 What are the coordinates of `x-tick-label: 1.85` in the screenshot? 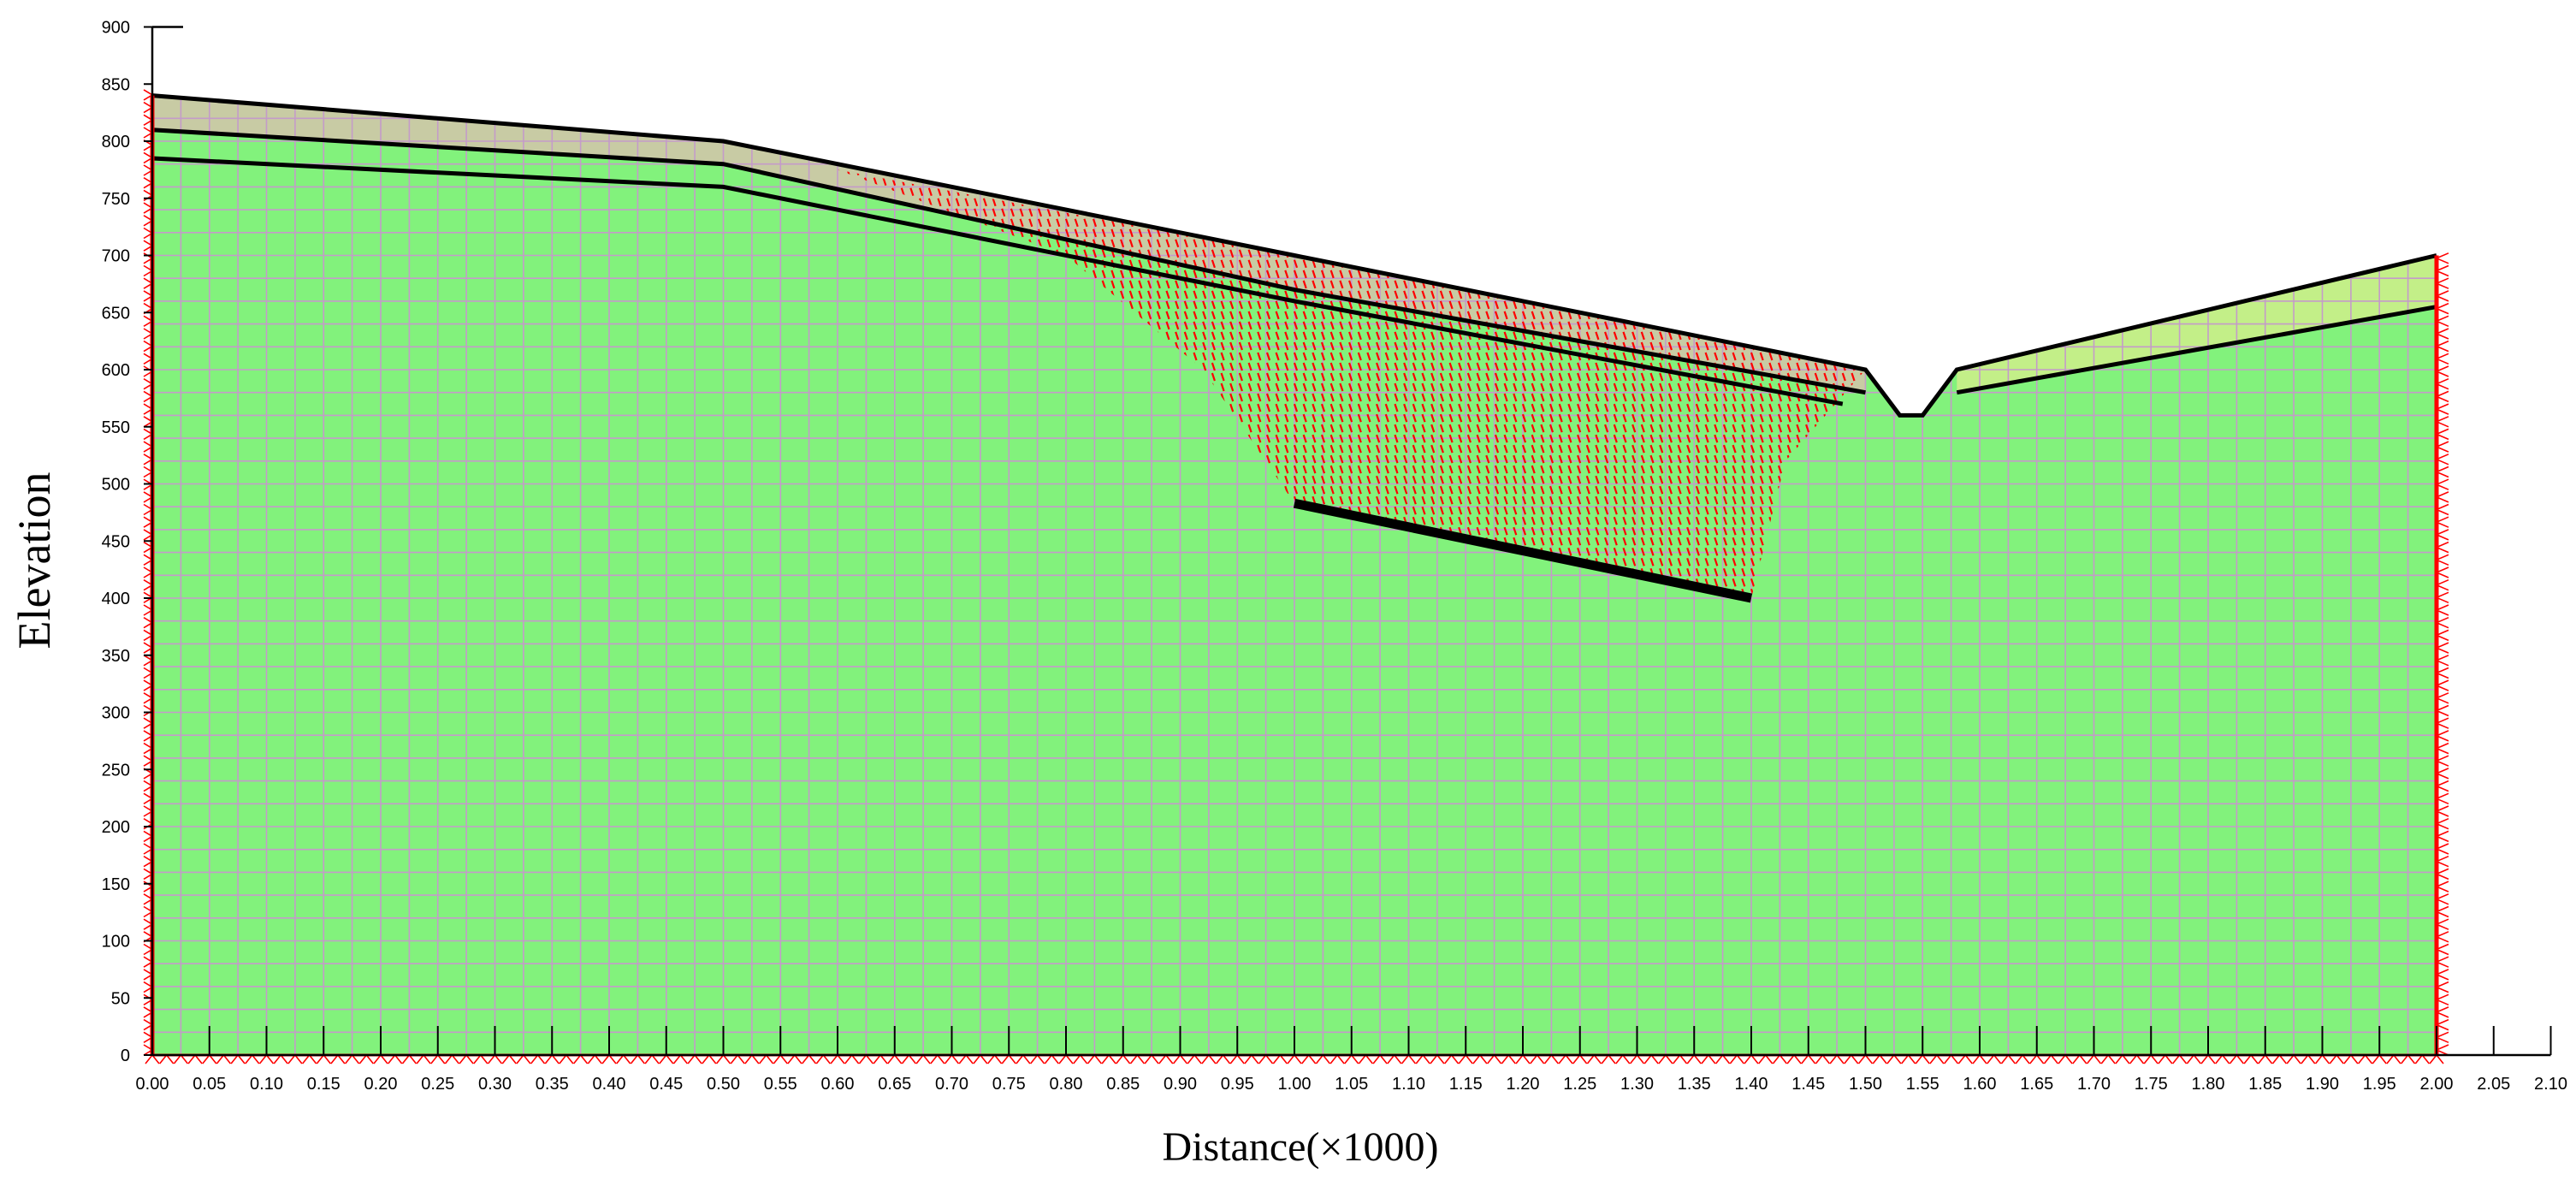 It's located at (2265, 1084).